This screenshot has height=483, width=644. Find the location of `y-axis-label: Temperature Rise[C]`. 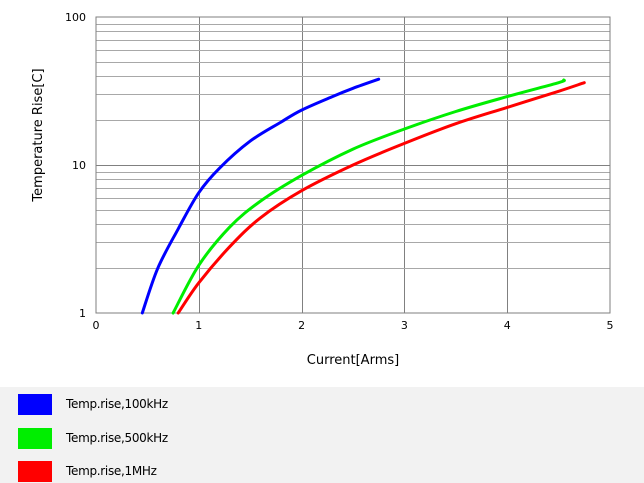

y-axis-label: Temperature Rise[C] is located at coordinates (38, 135).